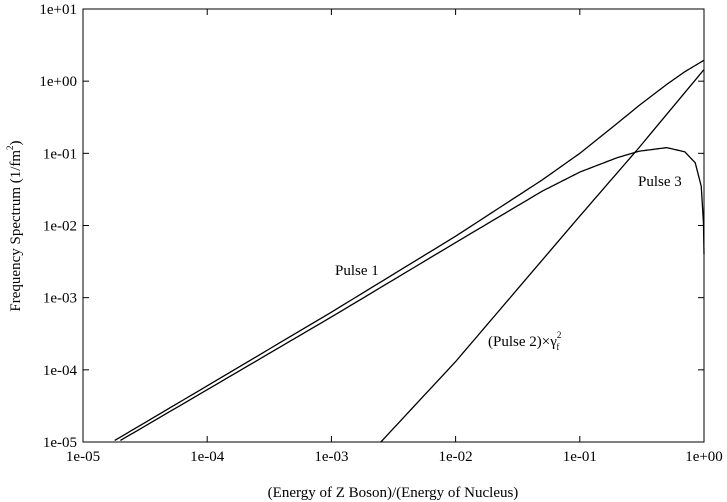  I want to click on x-tick-label: 1e-01, so click(580, 457).